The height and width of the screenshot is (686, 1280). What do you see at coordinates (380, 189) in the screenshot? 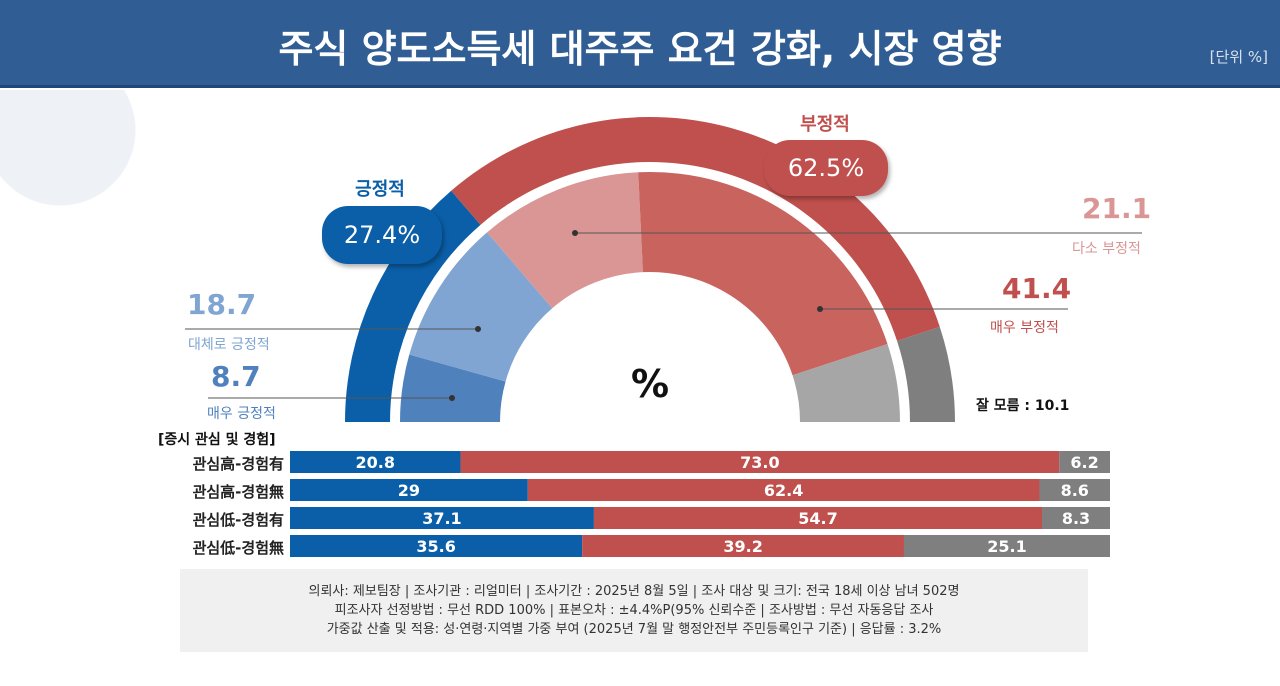
I see `positive-label: 긍정적` at bounding box center [380, 189].